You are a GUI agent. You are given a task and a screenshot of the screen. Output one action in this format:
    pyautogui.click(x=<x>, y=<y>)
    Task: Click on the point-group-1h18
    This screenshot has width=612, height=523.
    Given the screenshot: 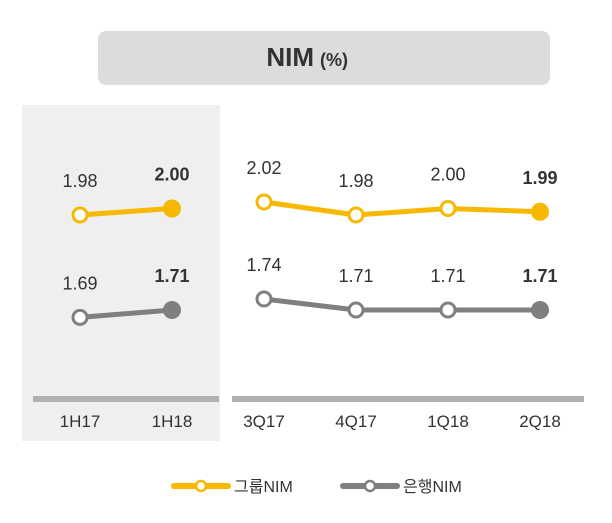 What is the action you would take?
    pyautogui.click(x=172, y=208)
    